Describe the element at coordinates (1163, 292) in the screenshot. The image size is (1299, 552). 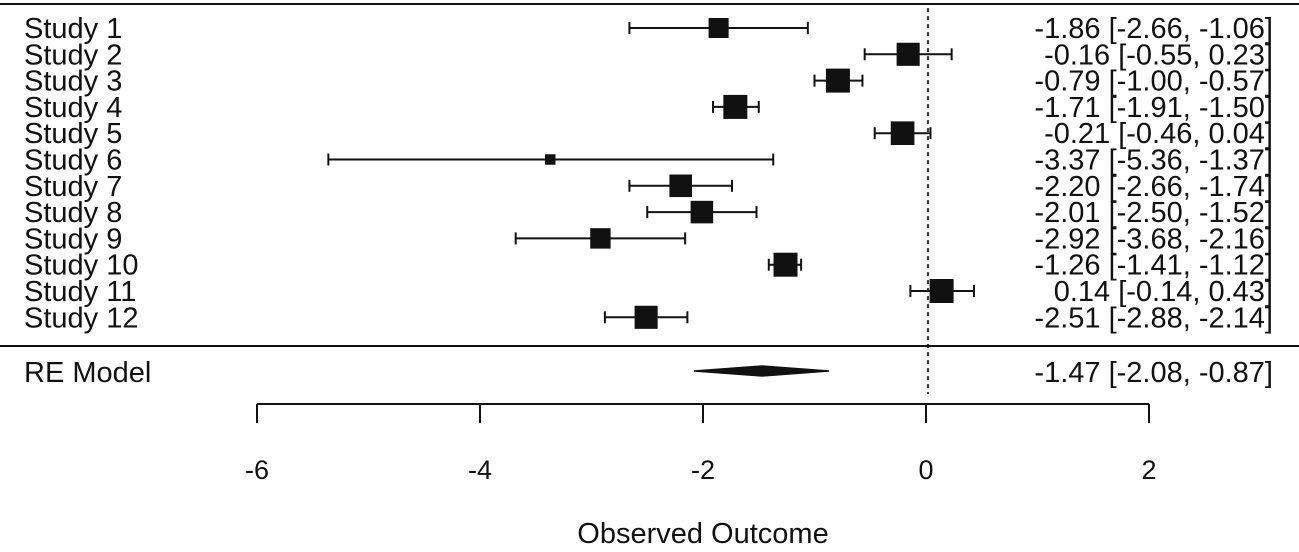
I see `ci-label: 0.14 [-0.14, 0.43]` at that location.